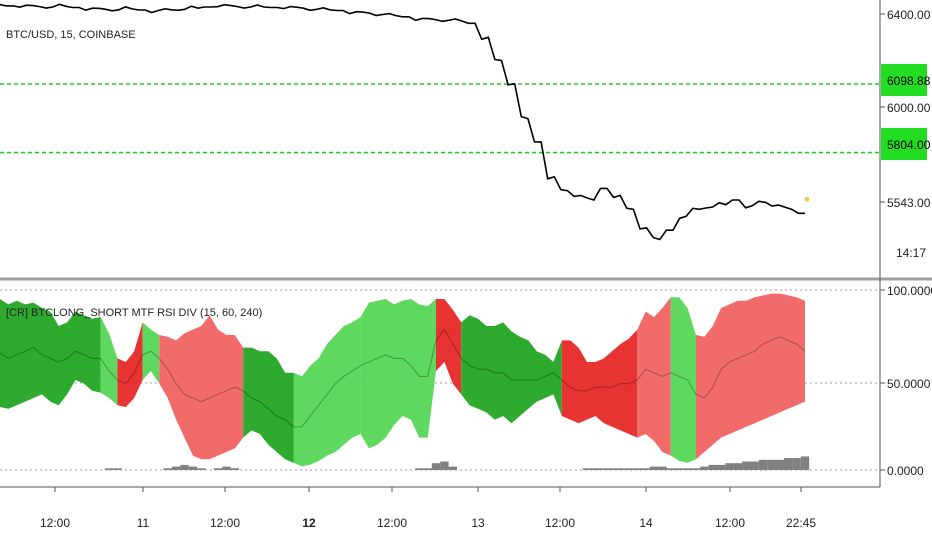 The width and height of the screenshot is (932, 550). Describe the element at coordinates (309, 523) in the screenshot. I see `time-tick-label: 12` at that location.